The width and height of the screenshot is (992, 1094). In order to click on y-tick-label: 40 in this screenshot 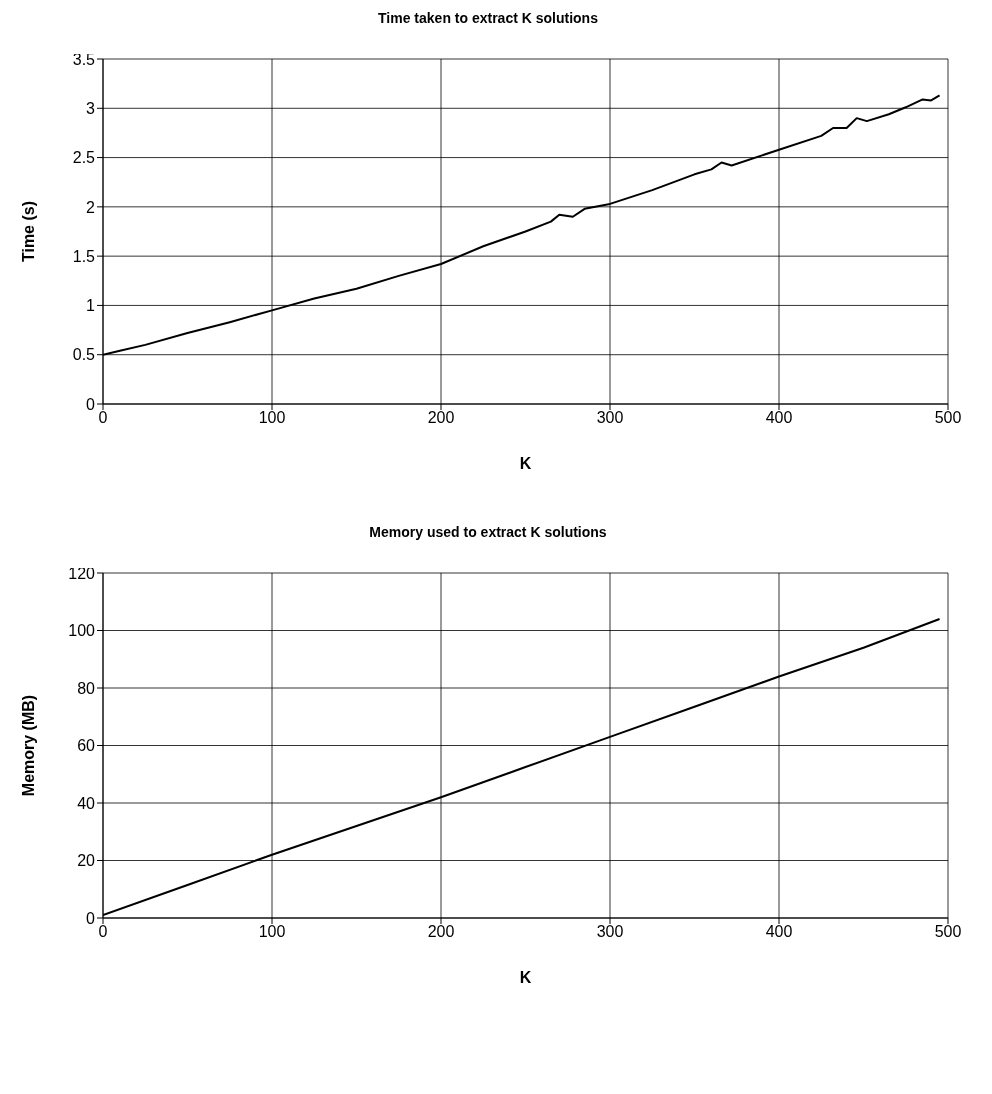, I will do `click(86, 803)`.